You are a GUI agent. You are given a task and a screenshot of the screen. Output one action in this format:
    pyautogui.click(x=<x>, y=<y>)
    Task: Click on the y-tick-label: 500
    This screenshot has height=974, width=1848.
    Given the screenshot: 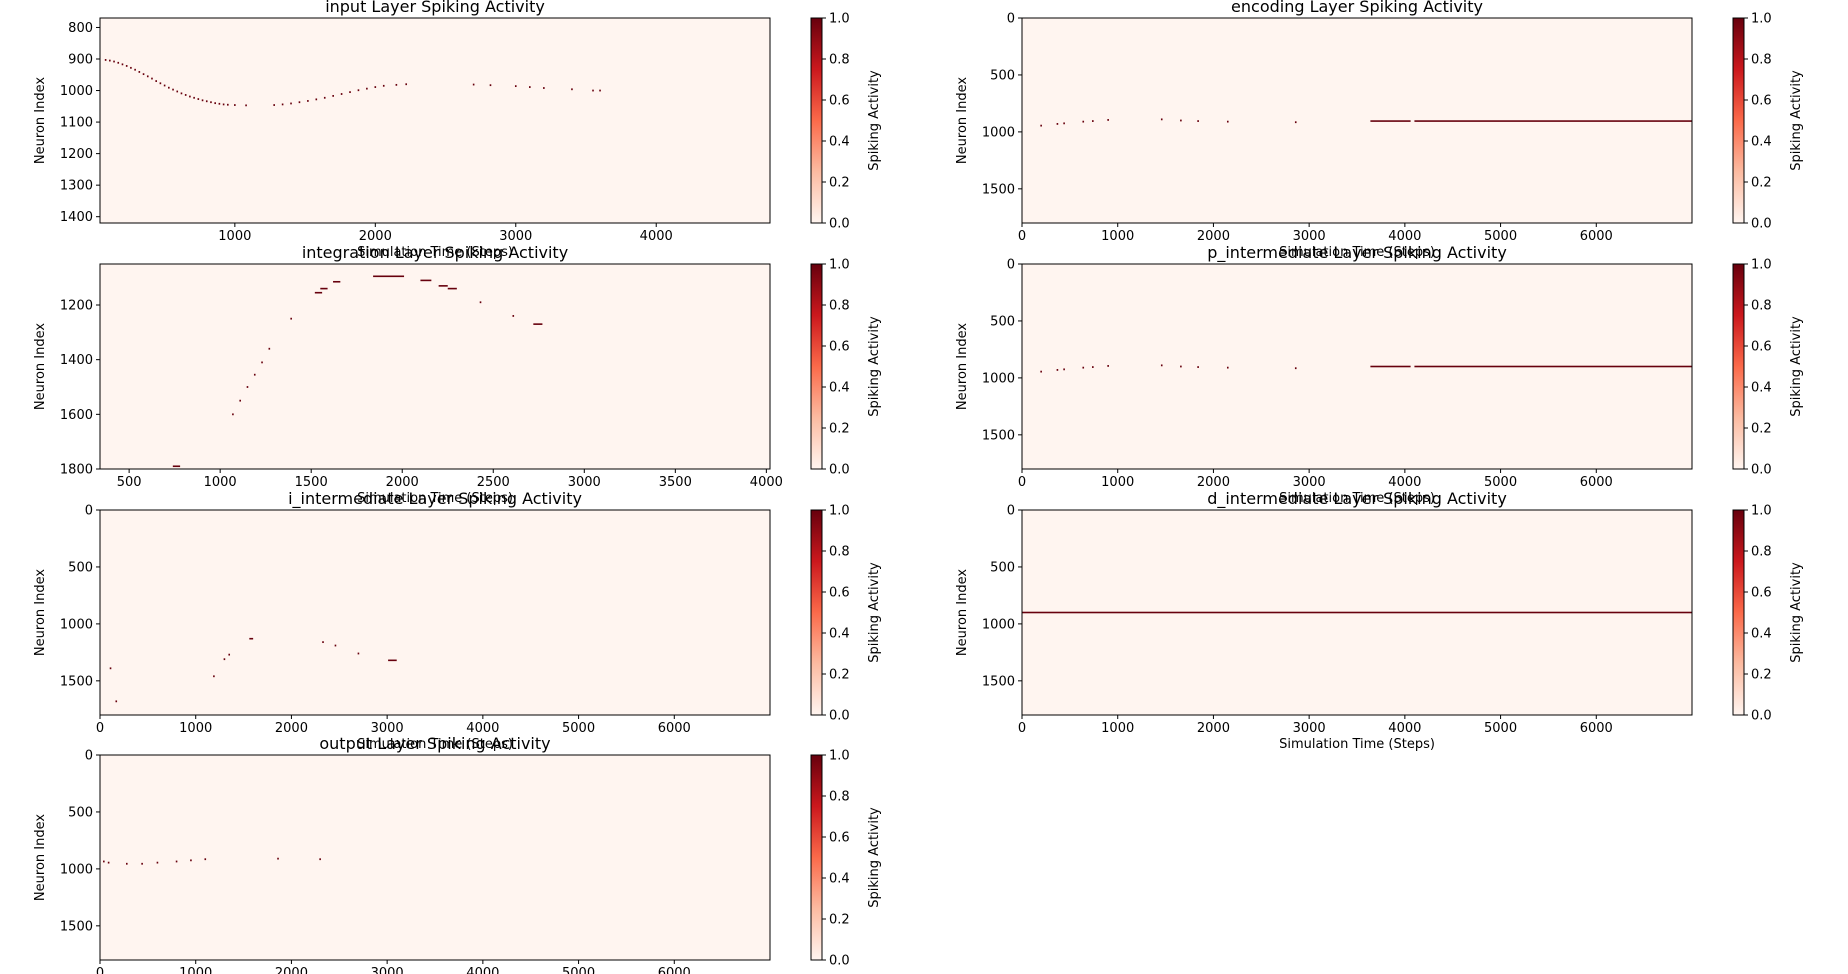 What is the action you would take?
    pyautogui.click(x=1002, y=75)
    